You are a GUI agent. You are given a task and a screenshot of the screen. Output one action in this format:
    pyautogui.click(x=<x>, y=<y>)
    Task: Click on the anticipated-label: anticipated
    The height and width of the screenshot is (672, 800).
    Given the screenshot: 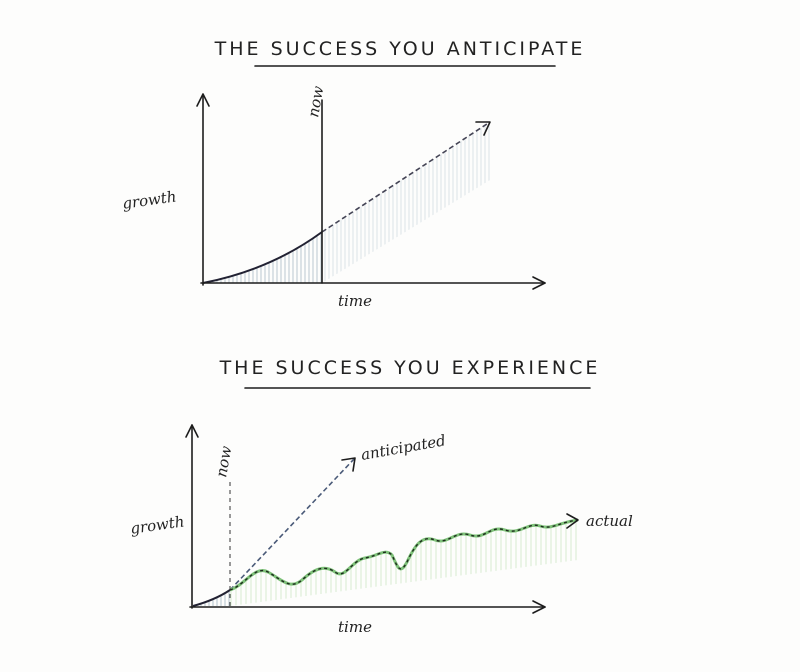 What is the action you would take?
    pyautogui.click(x=404, y=447)
    